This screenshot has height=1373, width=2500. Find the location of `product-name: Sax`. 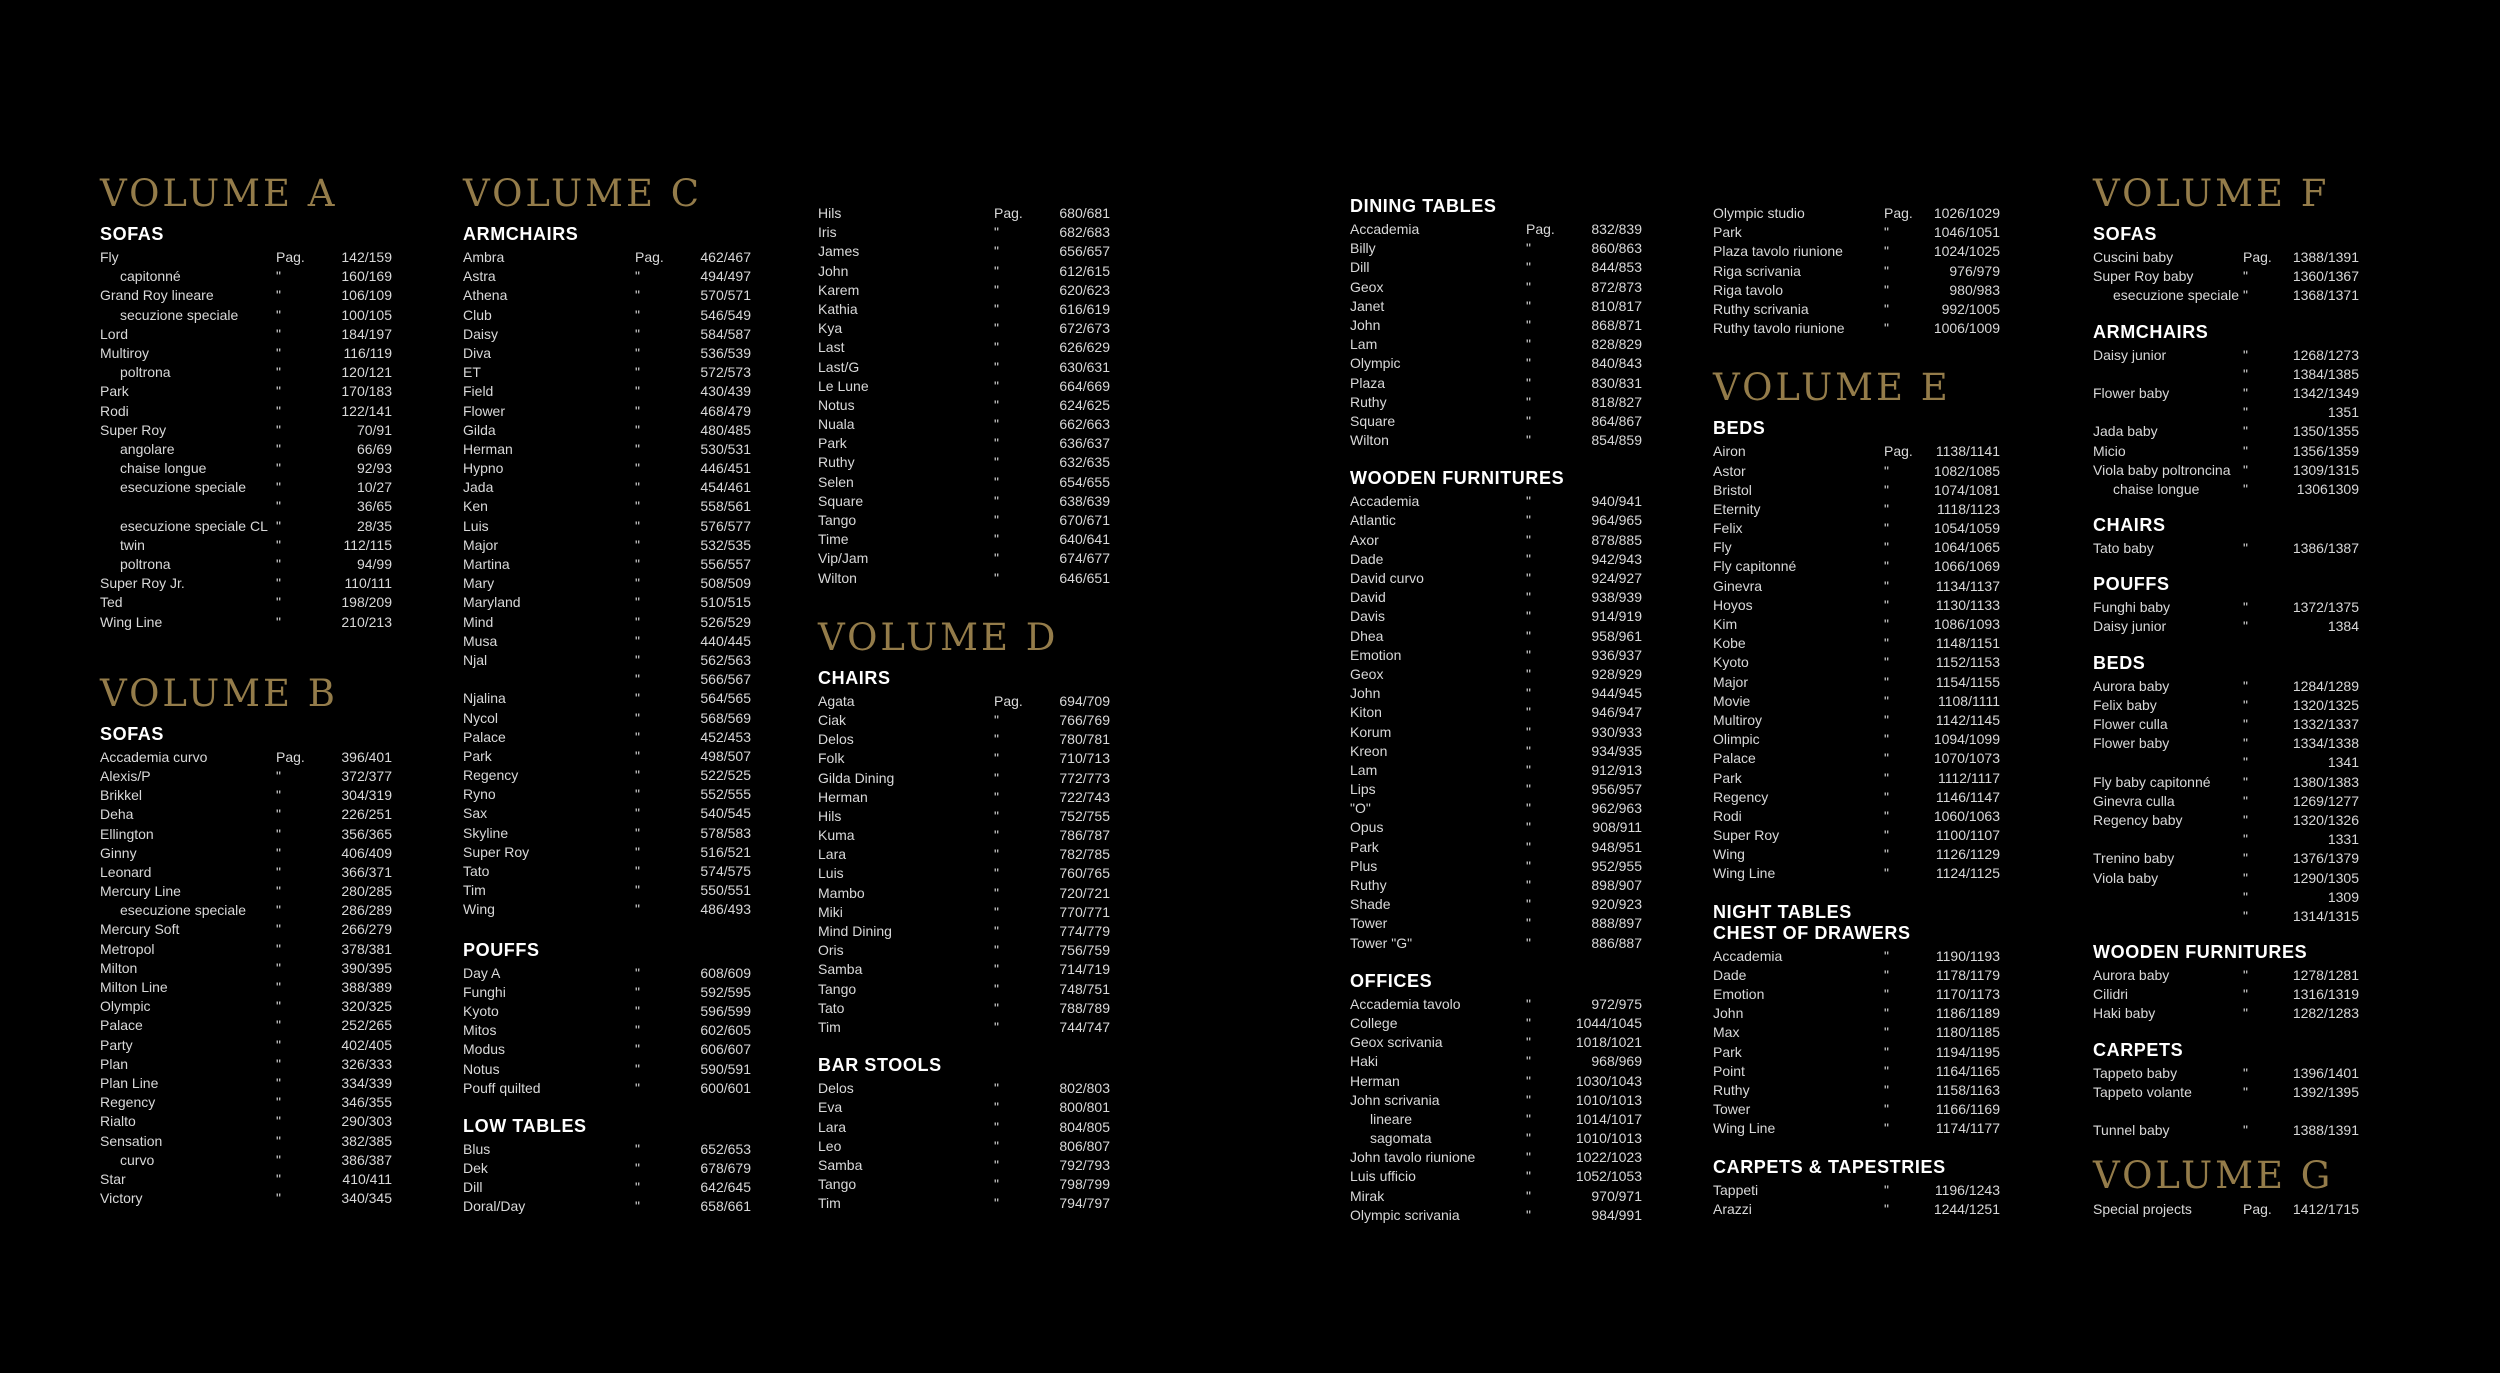

product-name: Sax is located at coordinates (475, 813).